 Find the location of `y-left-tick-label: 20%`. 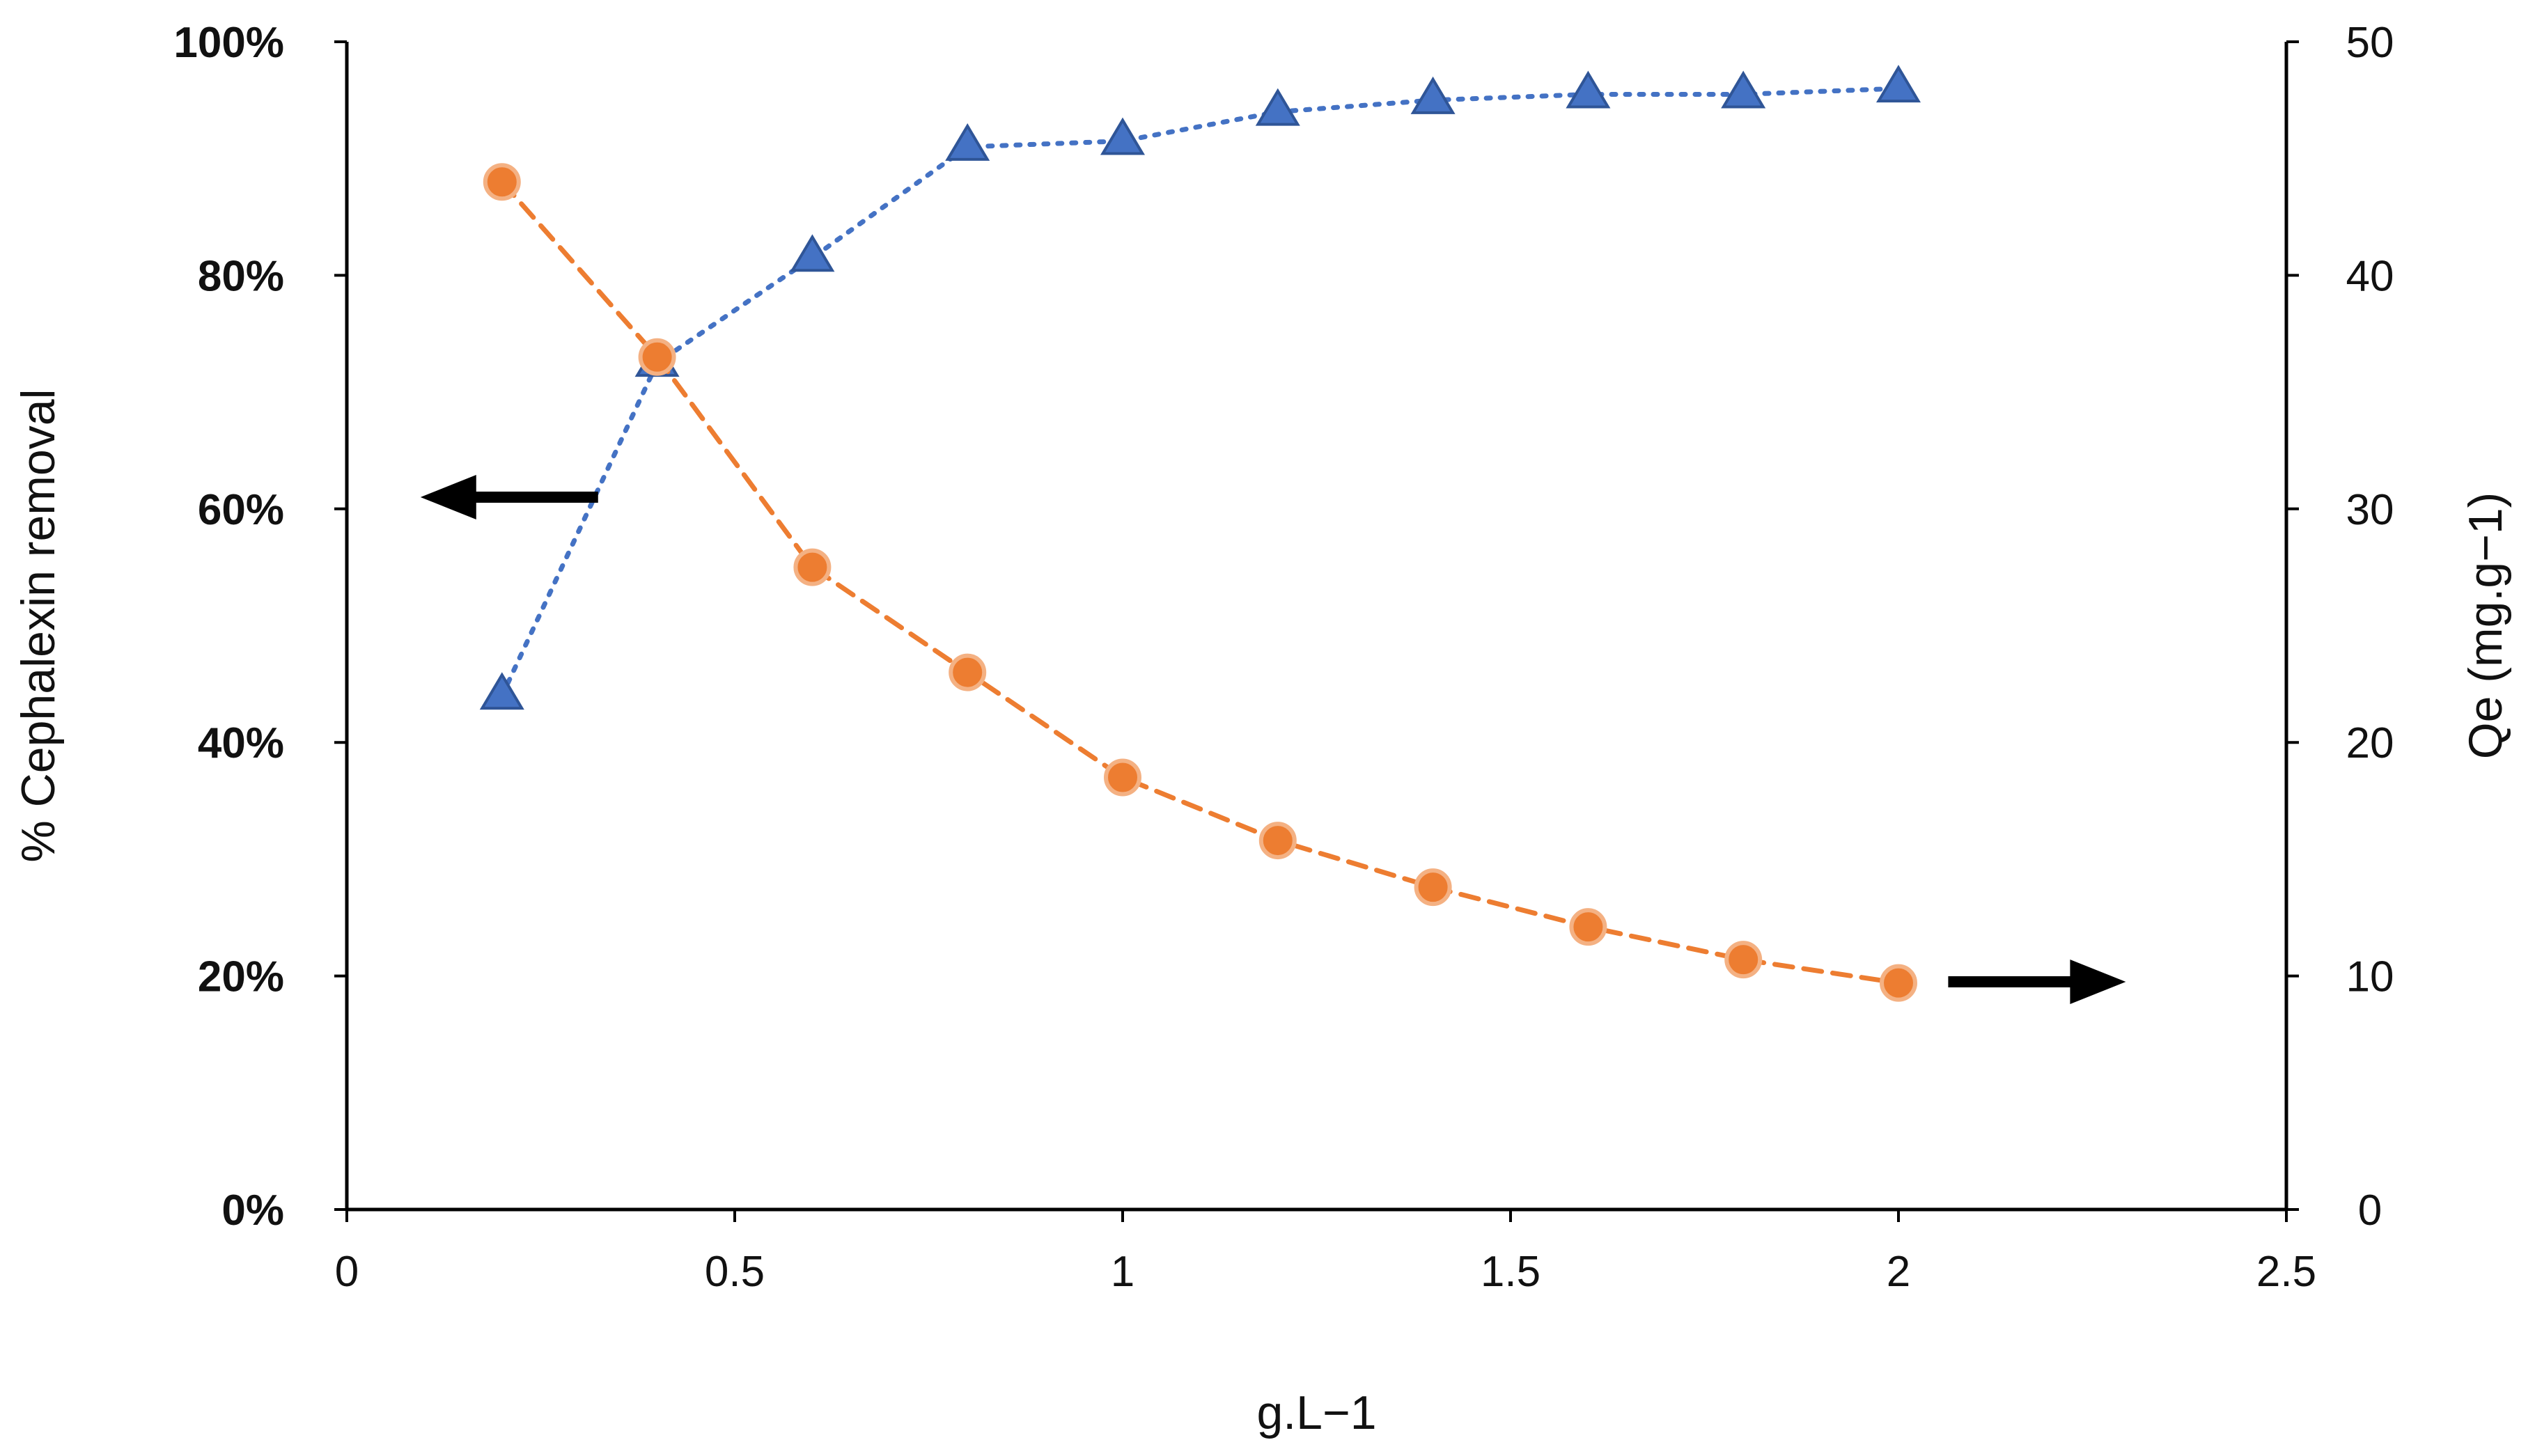

y-left-tick-label: 20% is located at coordinates (241, 977).